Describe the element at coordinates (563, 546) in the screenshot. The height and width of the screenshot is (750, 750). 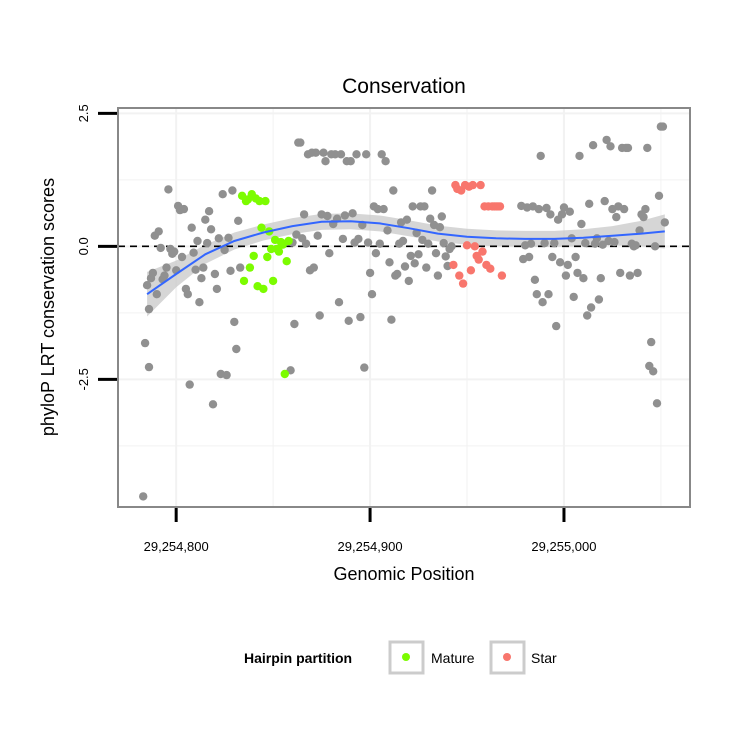
I see `x-tick-label: 29,255,000` at that location.